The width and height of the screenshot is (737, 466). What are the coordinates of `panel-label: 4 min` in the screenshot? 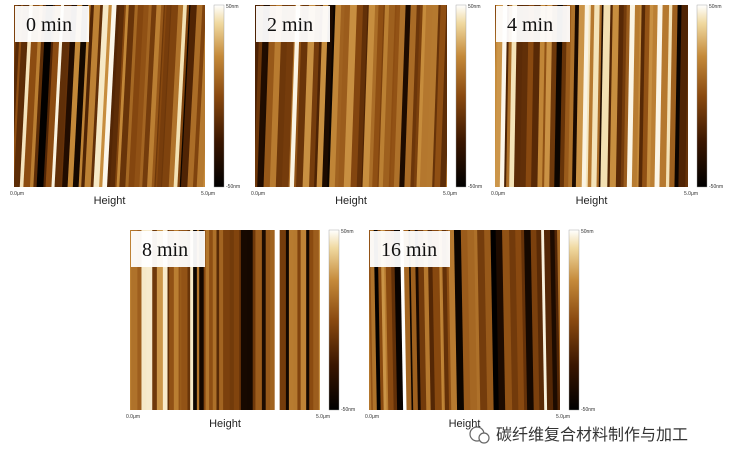 It's located at (530, 25).